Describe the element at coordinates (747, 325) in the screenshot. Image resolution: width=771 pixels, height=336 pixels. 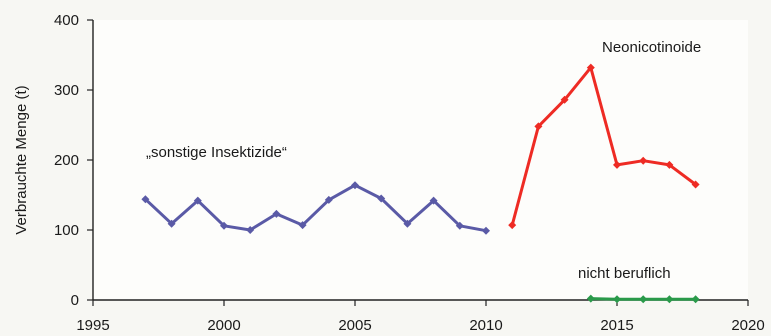
I see `x-tick-label: 2020` at that location.